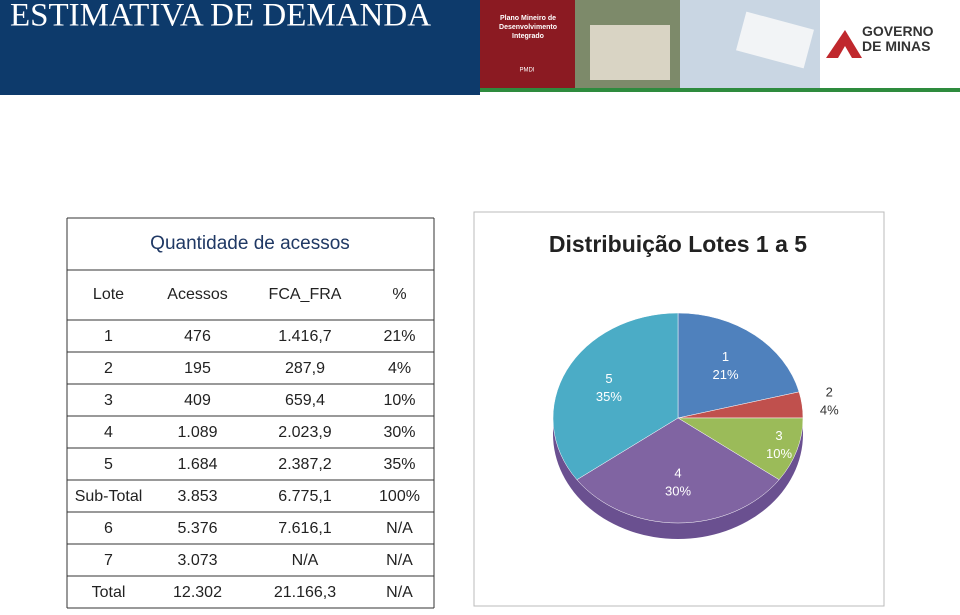 The height and width of the screenshot is (615, 960). What do you see at coordinates (197, 294) in the screenshot?
I see `column-header: Acessos` at bounding box center [197, 294].